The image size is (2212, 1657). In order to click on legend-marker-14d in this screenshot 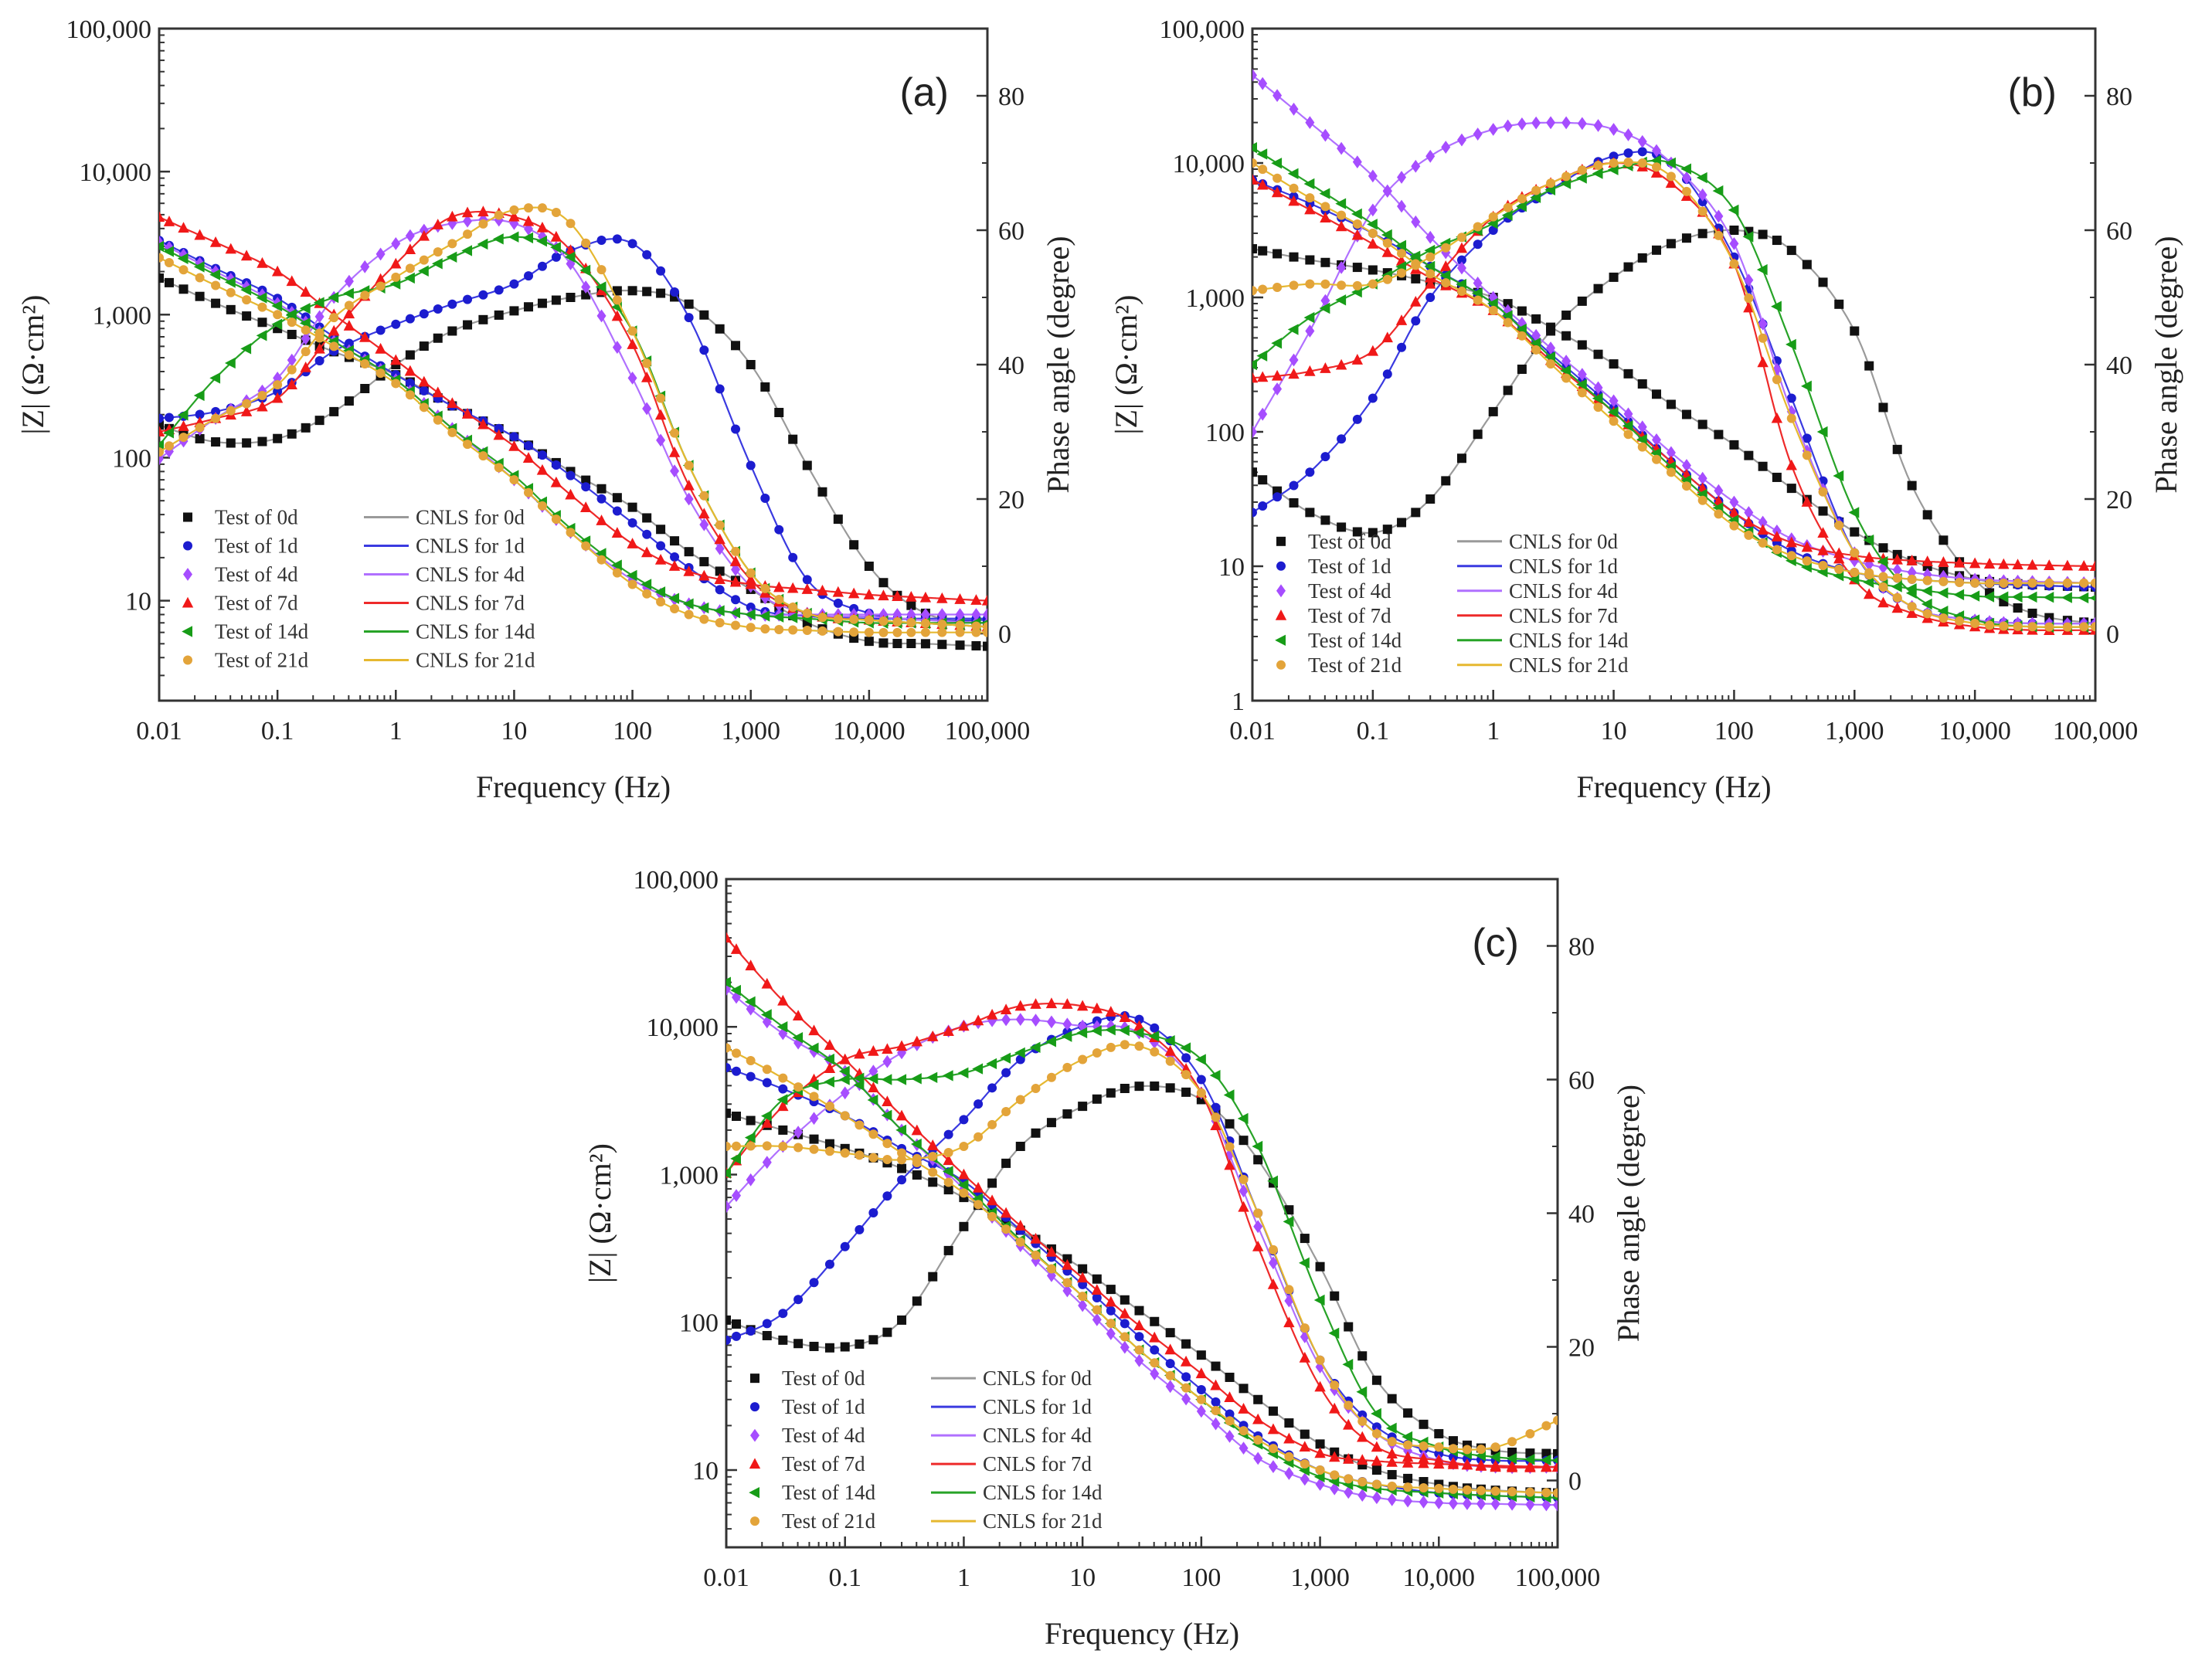, I will do `click(754, 1492)`.